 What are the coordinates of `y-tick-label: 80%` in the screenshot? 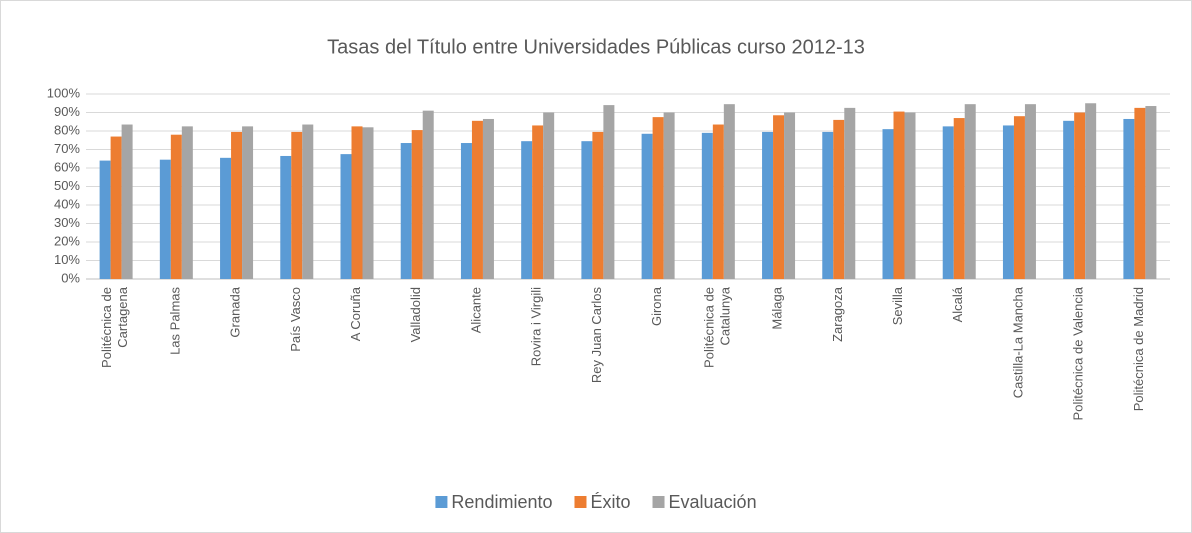 It's located at (67, 129).